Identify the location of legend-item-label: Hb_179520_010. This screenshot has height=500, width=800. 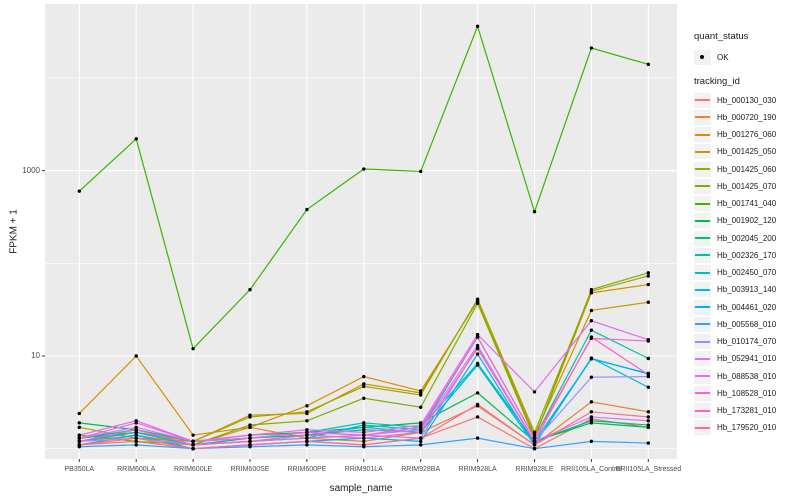
(747, 428).